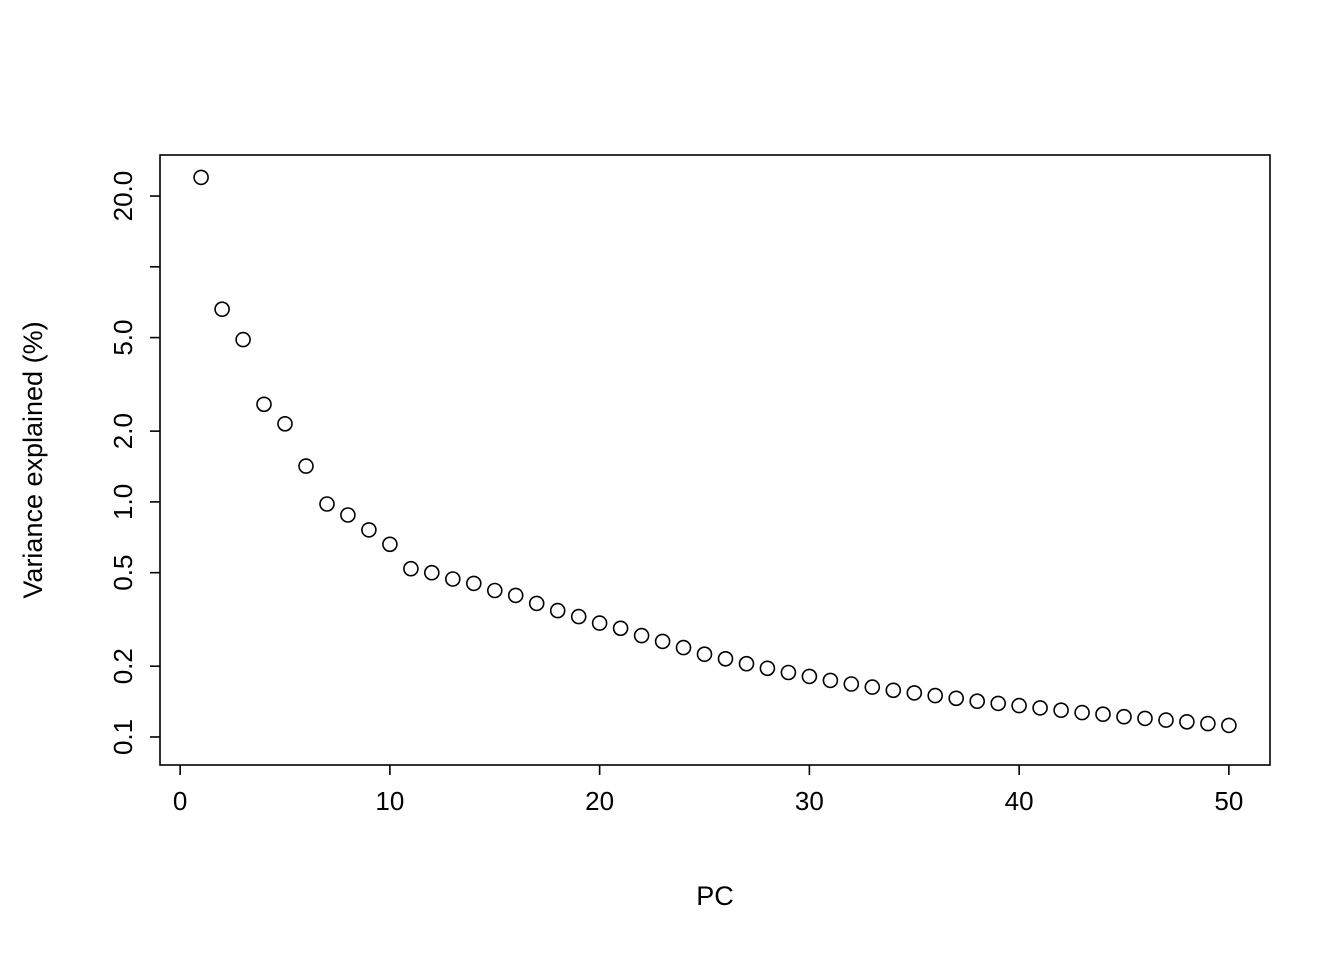 This screenshot has width=1344, height=965. What do you see at coordinates (1228, 801) in the screenshot?
I see `x-tick-label: 50` at bounding box center [1228, 801].